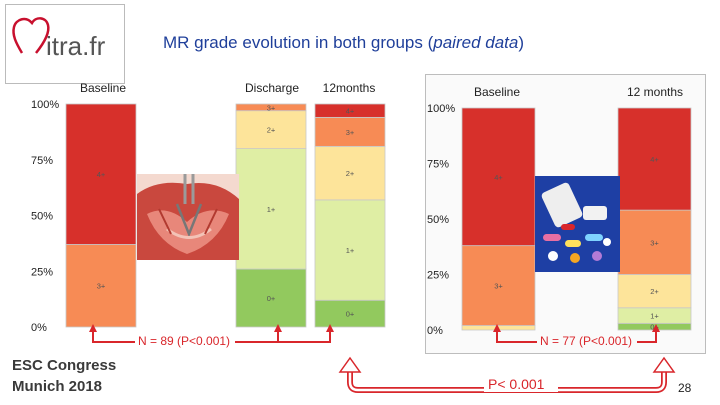 The image size is (720, 405). I want to click on comparison-arrow-right, so click(664, 364).